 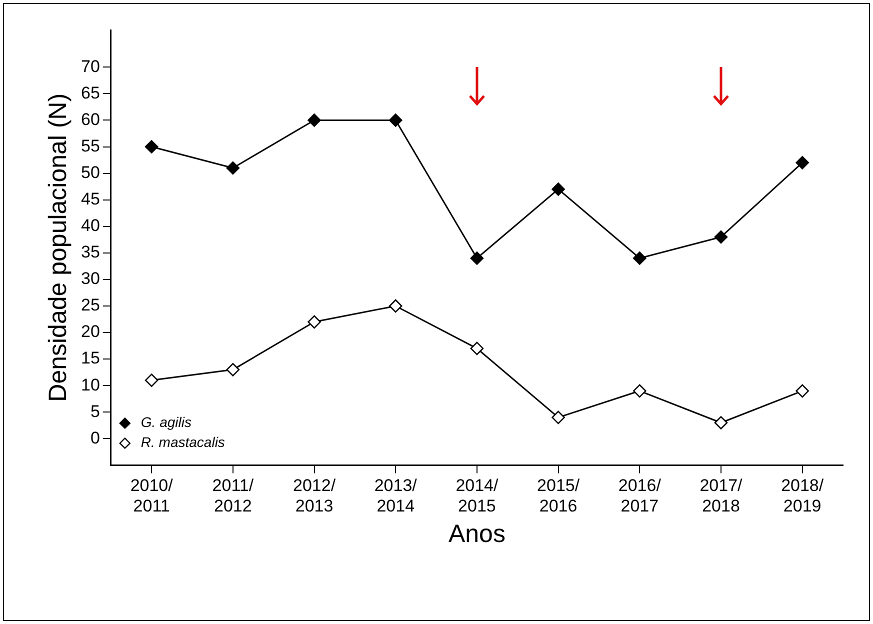 What do you see at coordinates (90, 146) in the screenshot?
I see `y-tick-label: 55` at bounding box center [90, 146].